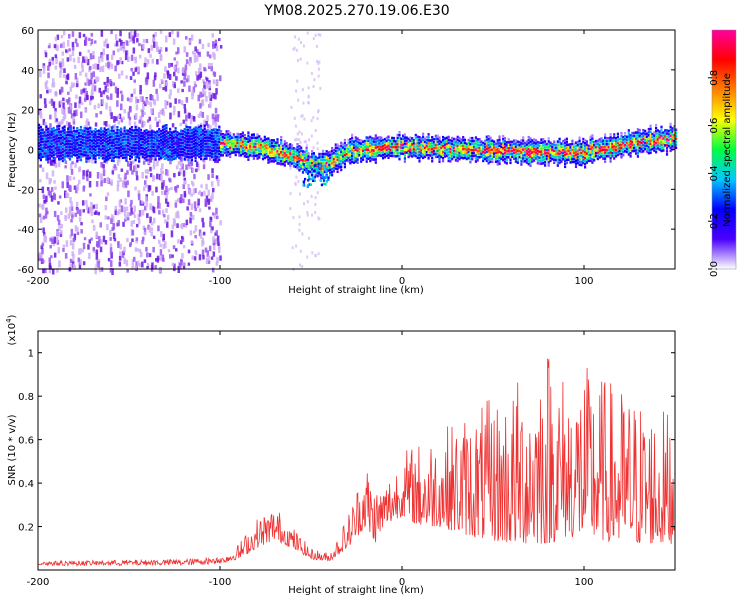 Image resolution: width=750 pixels, height=600 pixels. I want to click on y-tick-label: -20, so click(26, 190).